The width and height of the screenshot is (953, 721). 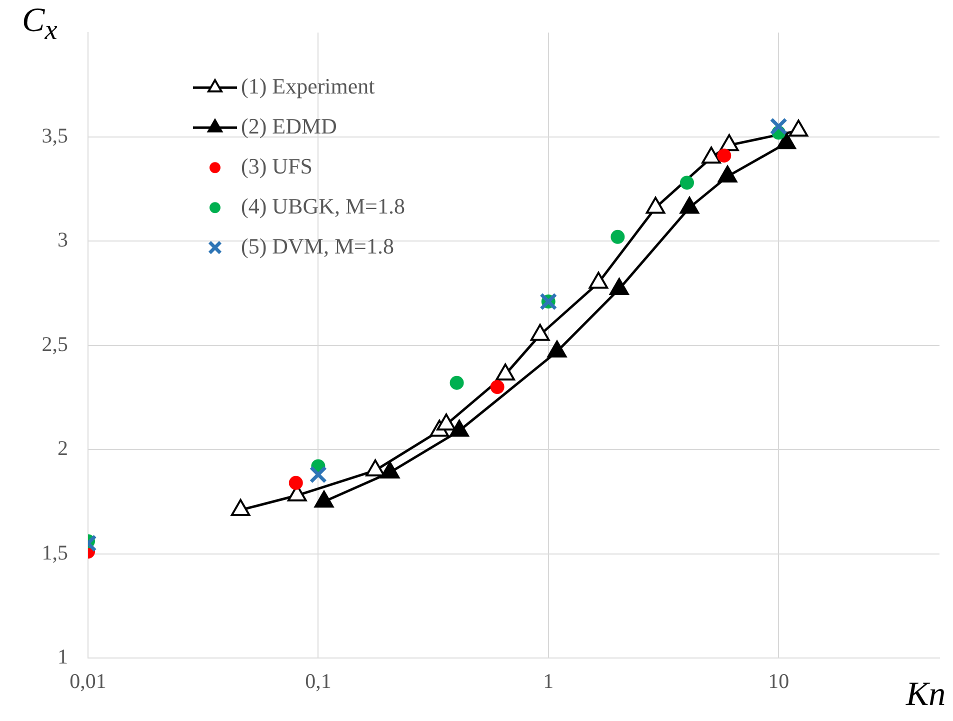 I want to click on x-axis-title: Kn, so click(x=926, y=695).